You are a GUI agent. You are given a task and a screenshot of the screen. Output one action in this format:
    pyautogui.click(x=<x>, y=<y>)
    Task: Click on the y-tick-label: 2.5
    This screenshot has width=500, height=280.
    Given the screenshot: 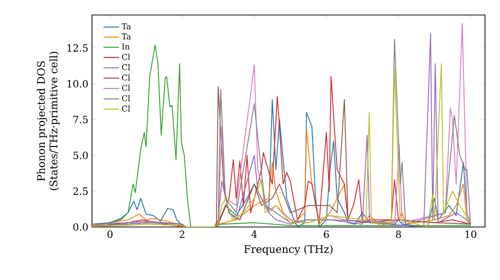 What is the action you would take?
    pyautogui.click(x=80, y=191)
    